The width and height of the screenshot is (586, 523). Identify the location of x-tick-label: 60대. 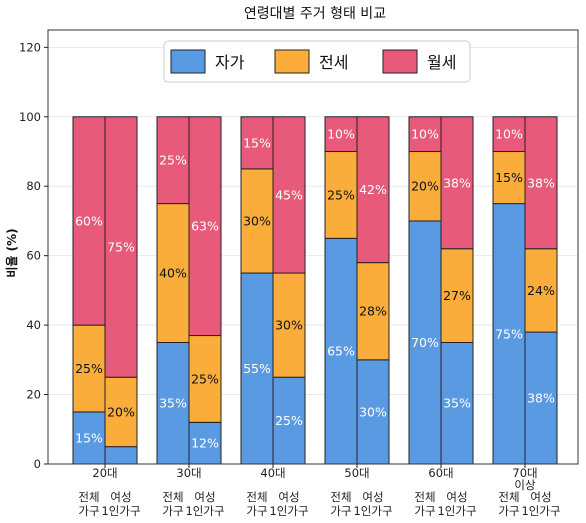
(440, 473).